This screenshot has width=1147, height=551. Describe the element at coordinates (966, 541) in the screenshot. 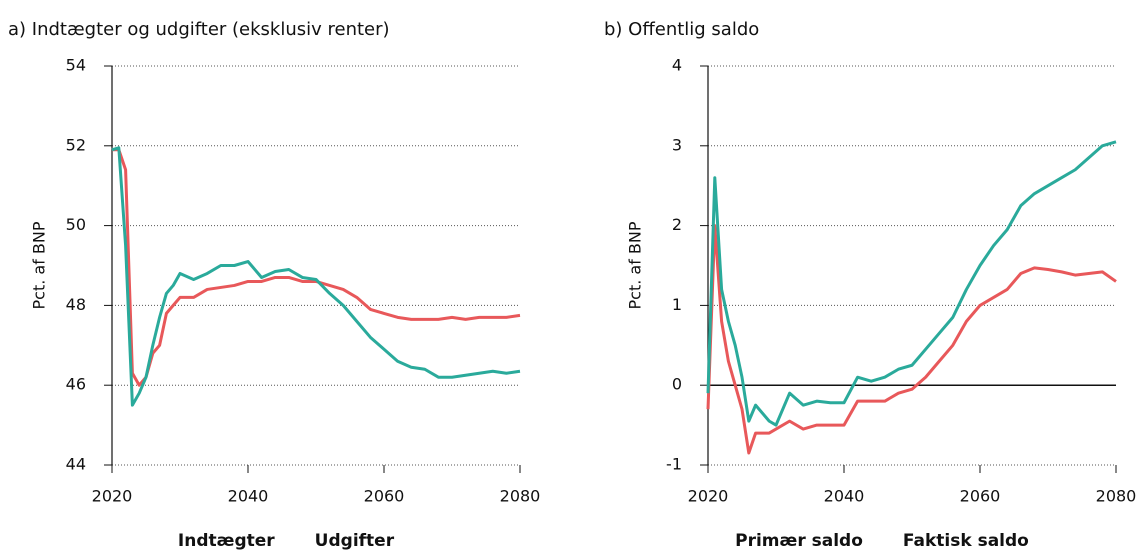

I see `legend-entry: Faktisk saldo` at that location.